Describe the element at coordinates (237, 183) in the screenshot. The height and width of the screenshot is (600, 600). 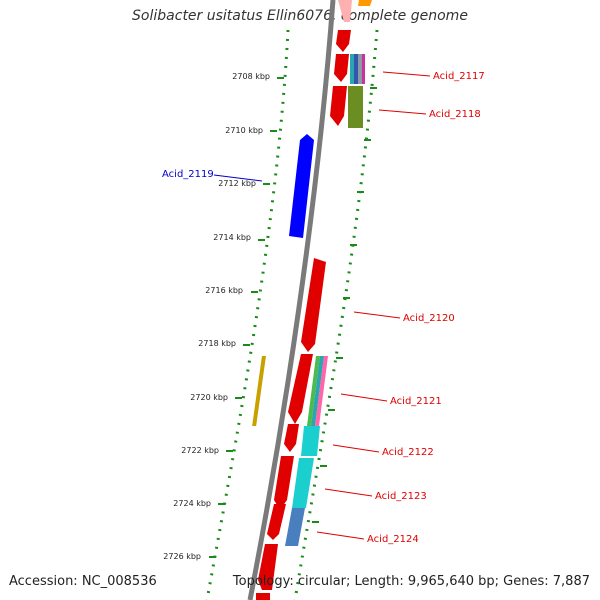
I see `kbp-label: 2712 kbp` at that location.